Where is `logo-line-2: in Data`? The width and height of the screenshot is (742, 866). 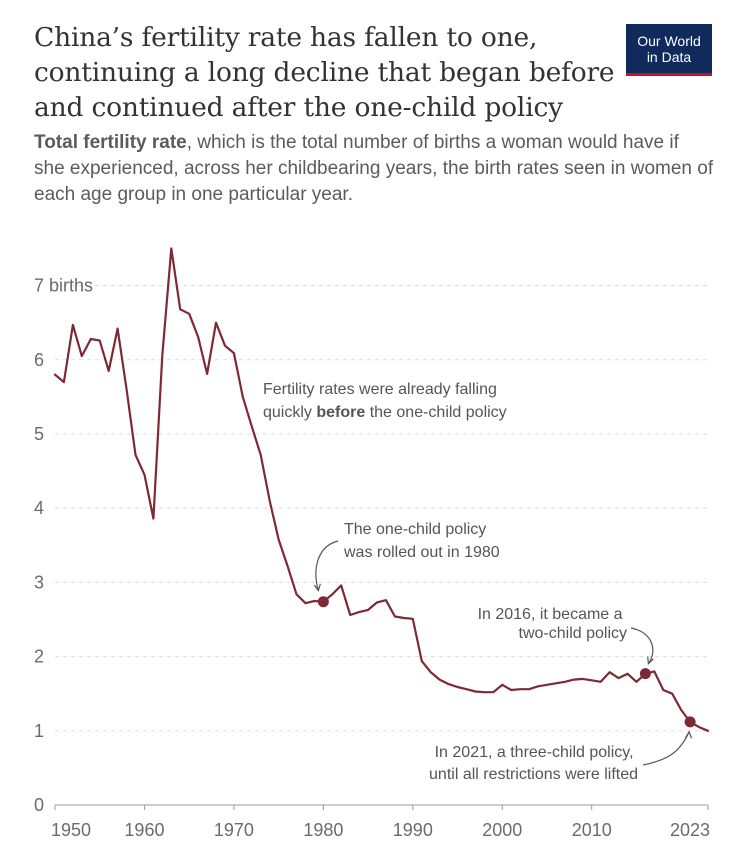 logo-line-2: in Data is located at coordinates (669, 56).